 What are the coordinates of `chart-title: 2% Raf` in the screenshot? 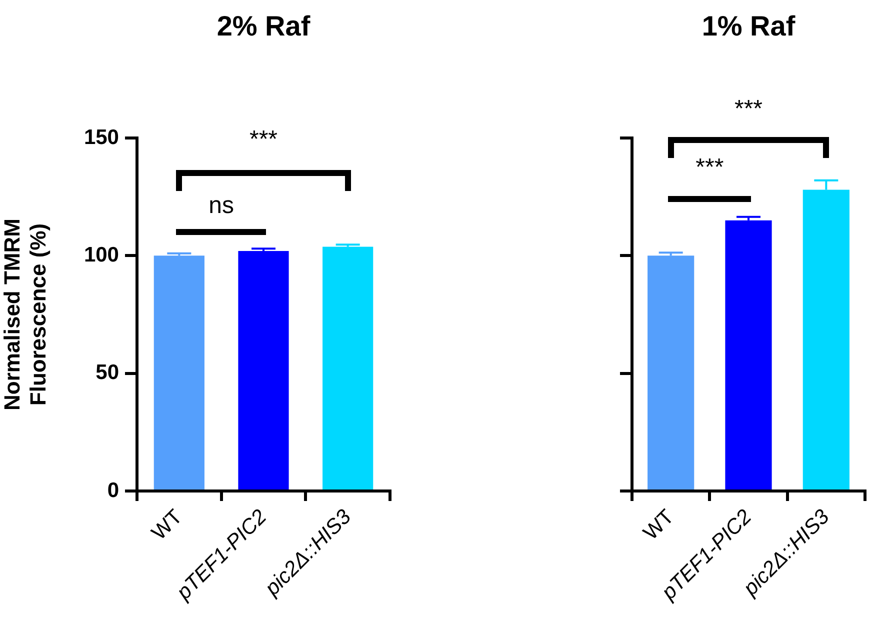 It's located at (263, 26).